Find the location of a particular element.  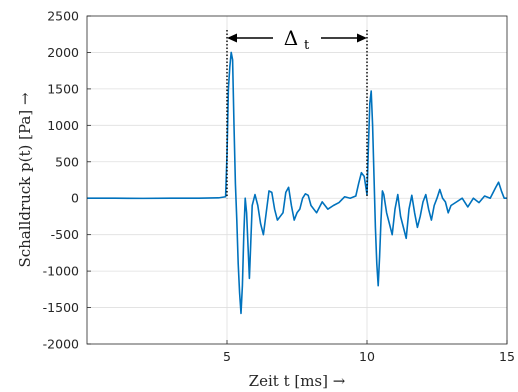

y-tick-label: -1000 is located at coordinates (61, 271).